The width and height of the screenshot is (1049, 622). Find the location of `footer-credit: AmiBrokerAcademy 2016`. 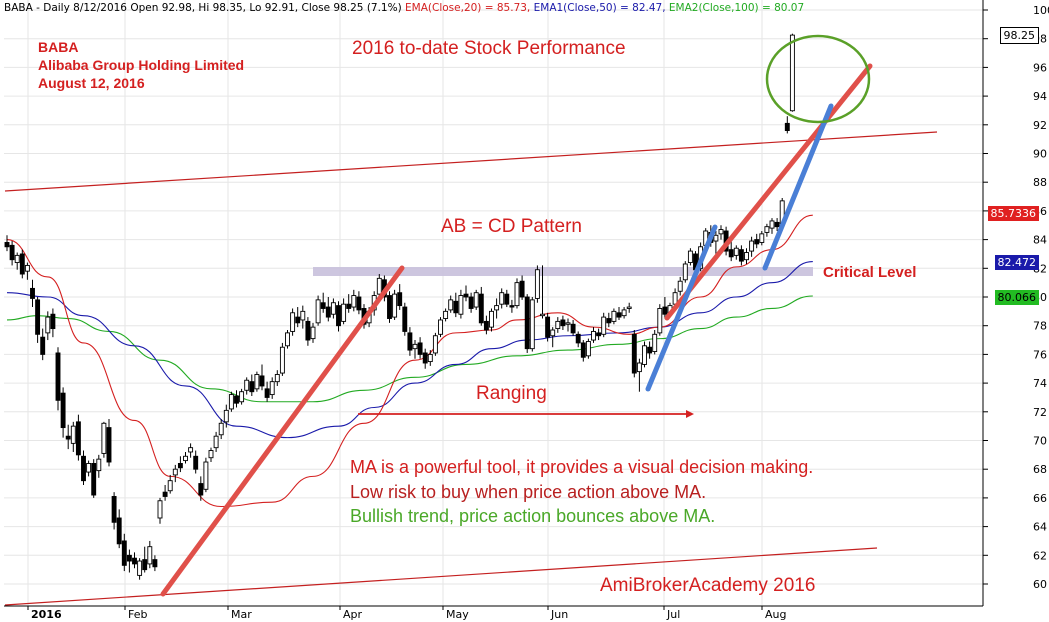

footer-credit: AmiBrokerAcademy 2016 is located at coordinates (708, 585).